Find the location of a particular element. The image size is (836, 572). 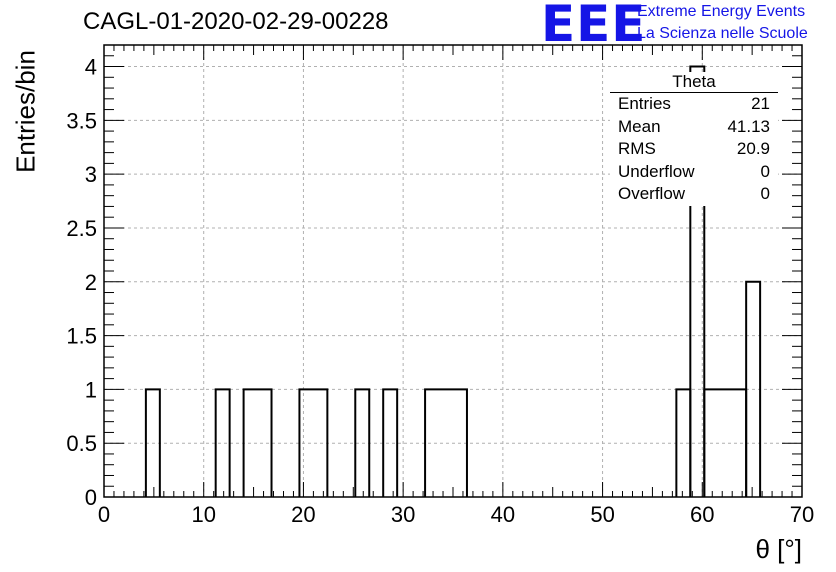

y-tick-label: 1.5 is located at coordinates (81, 336).